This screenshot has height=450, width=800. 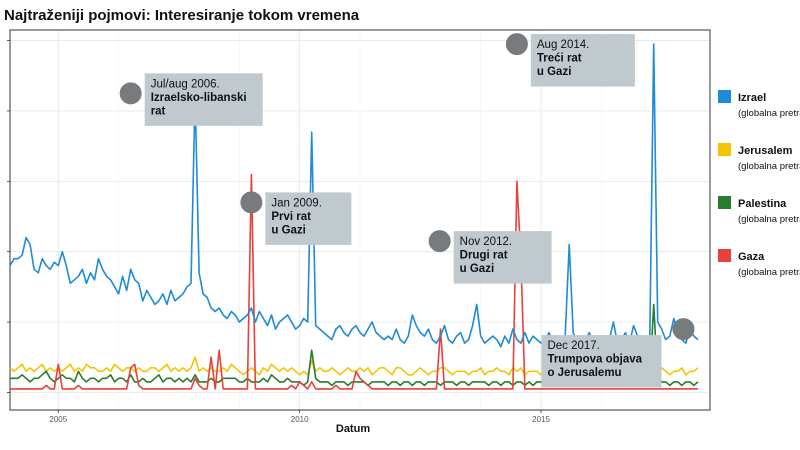 I want to click on legend-item-palestina: Palestina (globalna pretraga), so click(x=759, y=210).